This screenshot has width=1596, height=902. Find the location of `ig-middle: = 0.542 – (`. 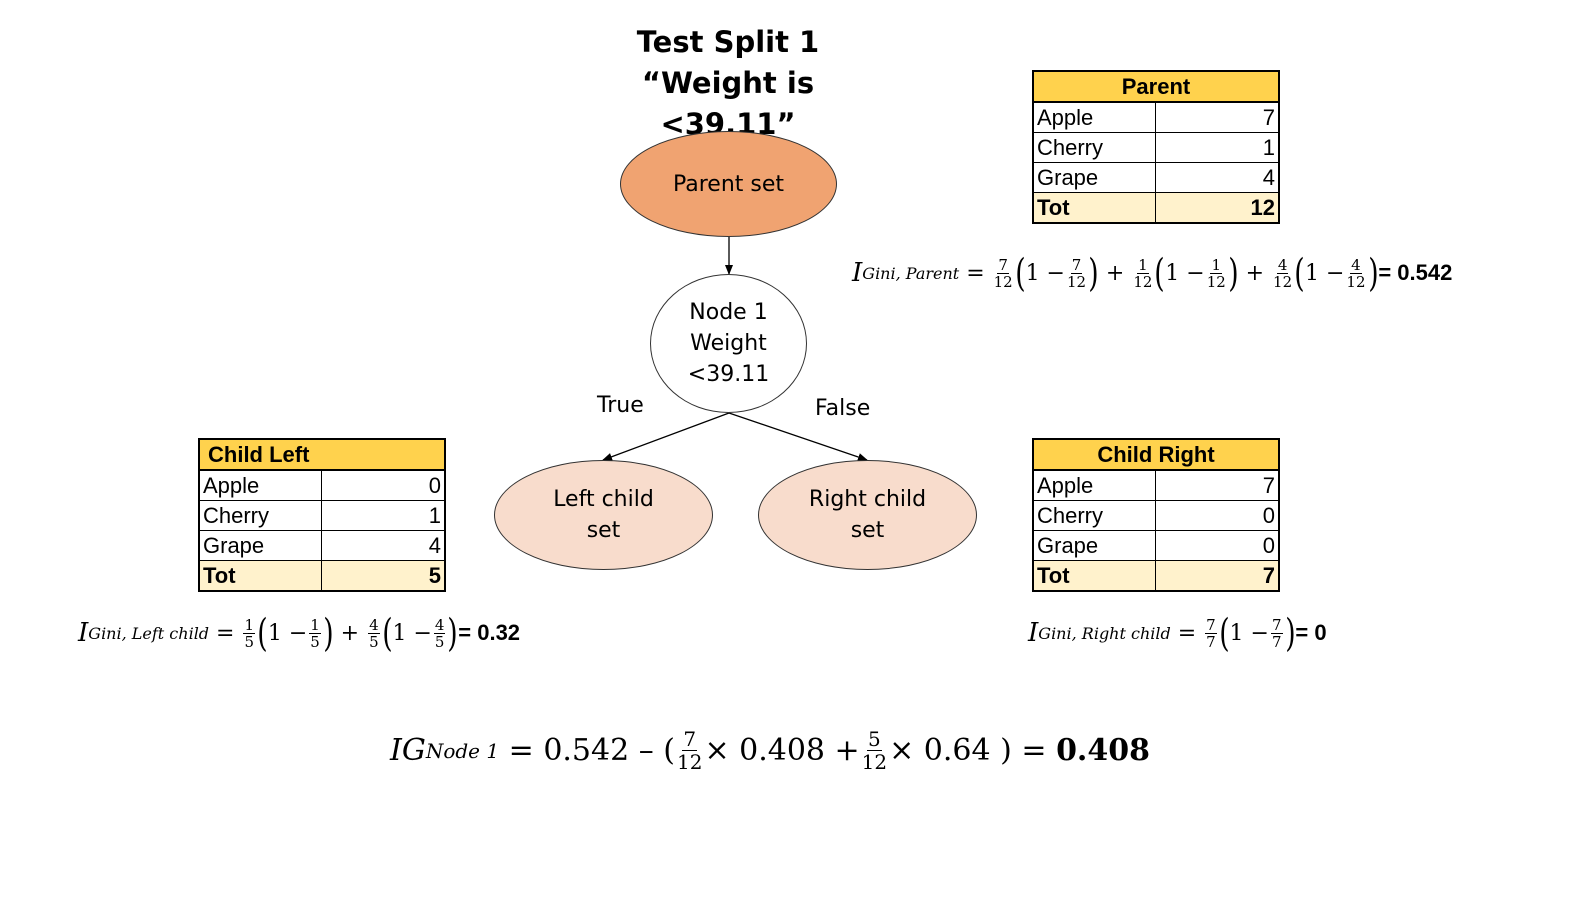

ig-middle: = 0.542 – ( is located at coordinates (591, 750).